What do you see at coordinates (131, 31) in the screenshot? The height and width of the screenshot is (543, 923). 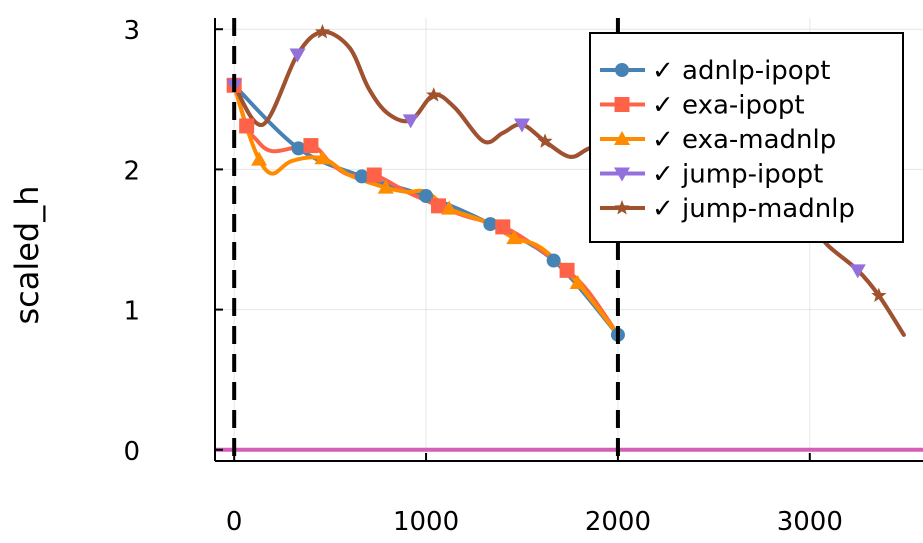 I see `y-tick-label: 3` at bounding box center [131, 31].